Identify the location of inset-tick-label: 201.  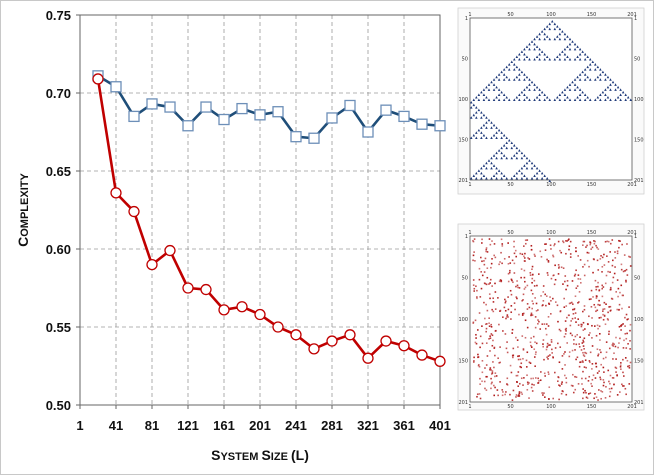
(632, 233).